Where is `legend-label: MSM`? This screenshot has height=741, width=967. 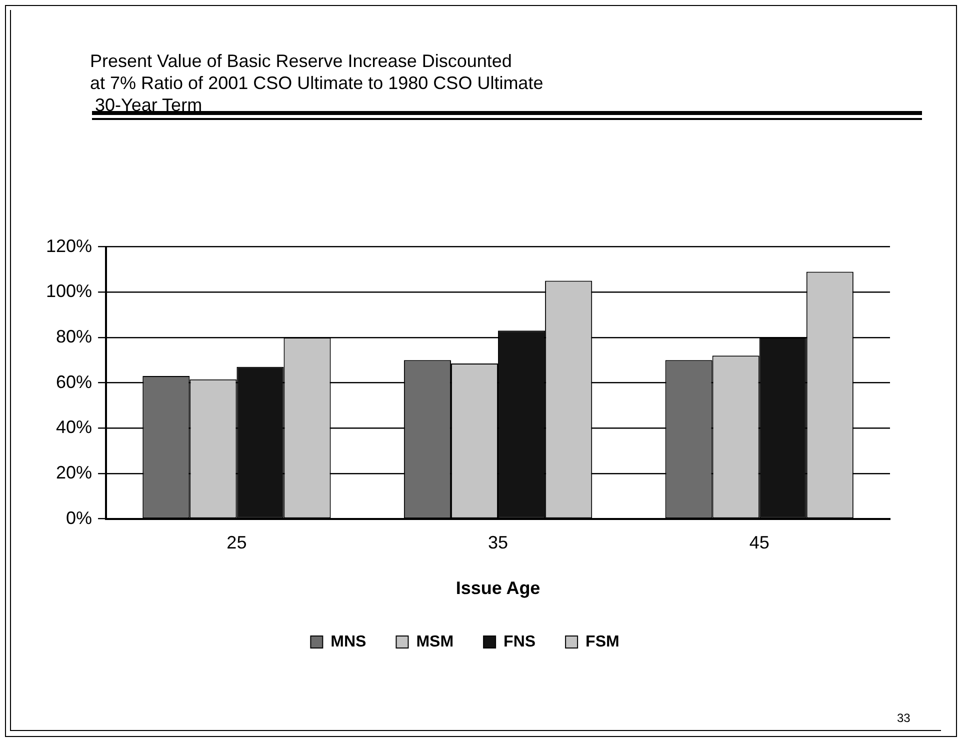 legend-label: MSM is located at coordinates (435, 641).